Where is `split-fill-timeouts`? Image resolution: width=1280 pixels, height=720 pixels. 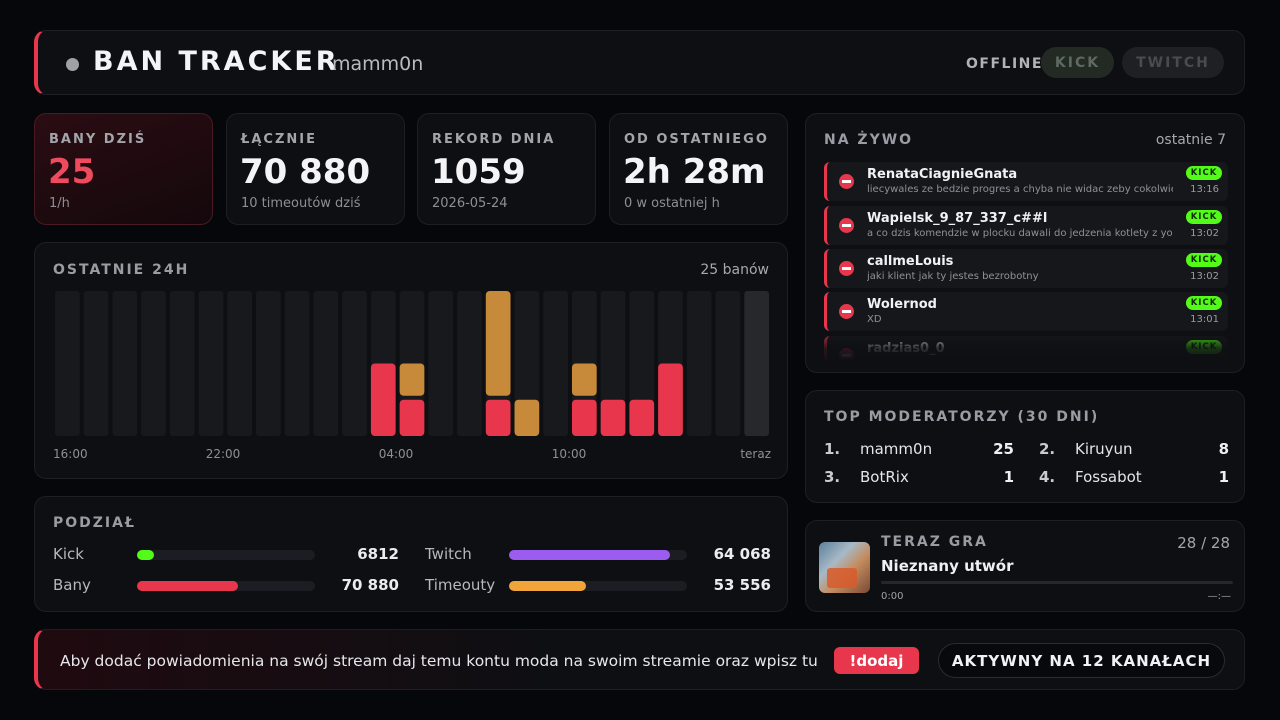
split-fill-timeouts is located at coordinates (547, 586).